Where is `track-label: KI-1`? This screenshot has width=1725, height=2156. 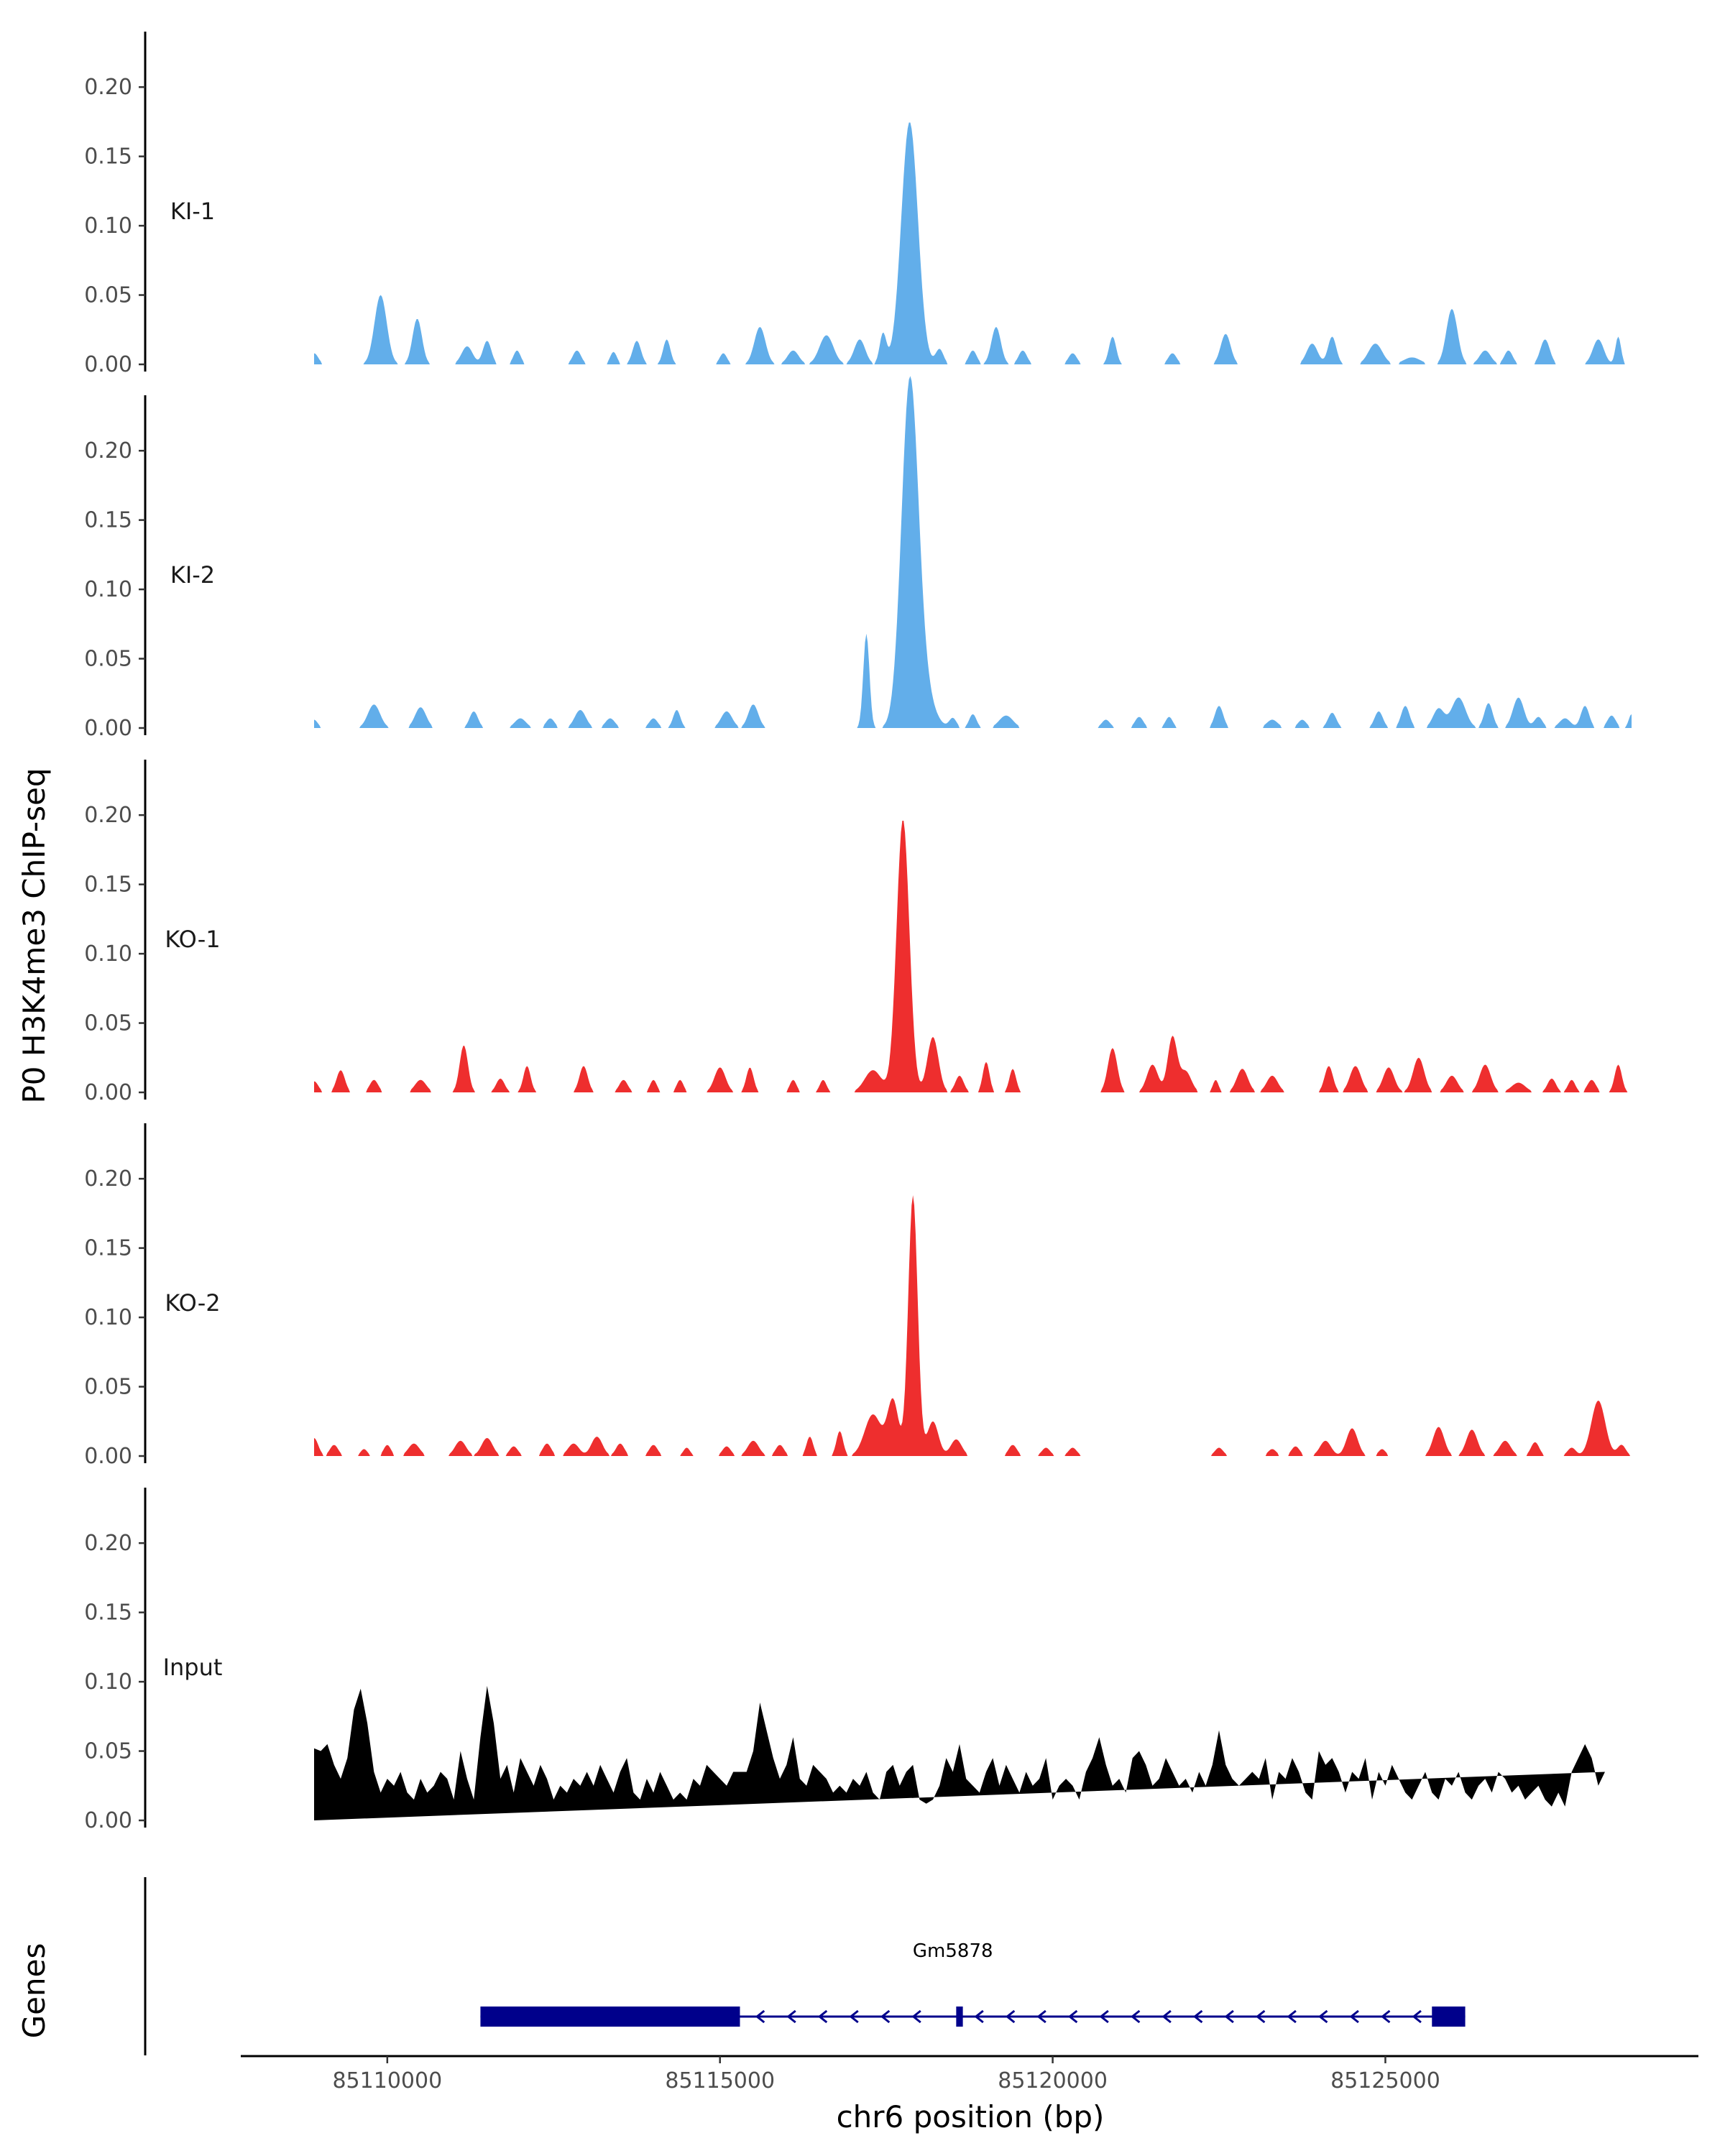
track-label: KI-1 is located at coordinates (192, 211).